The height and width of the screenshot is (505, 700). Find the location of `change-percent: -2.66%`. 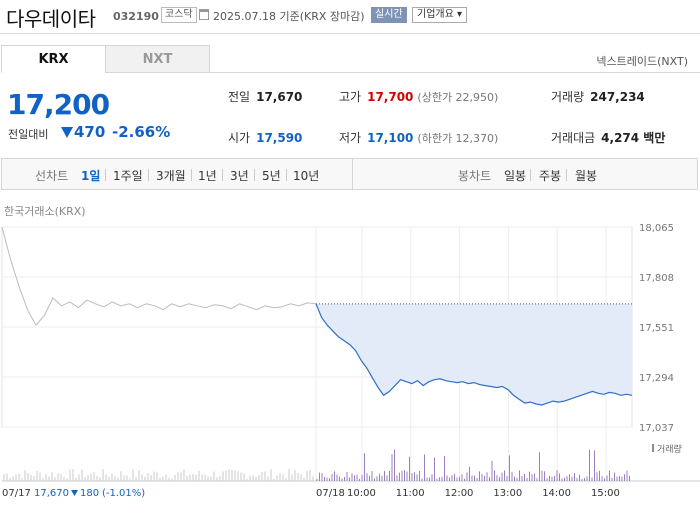

change-percent: -2.66% is located at coordinates (141, 132).